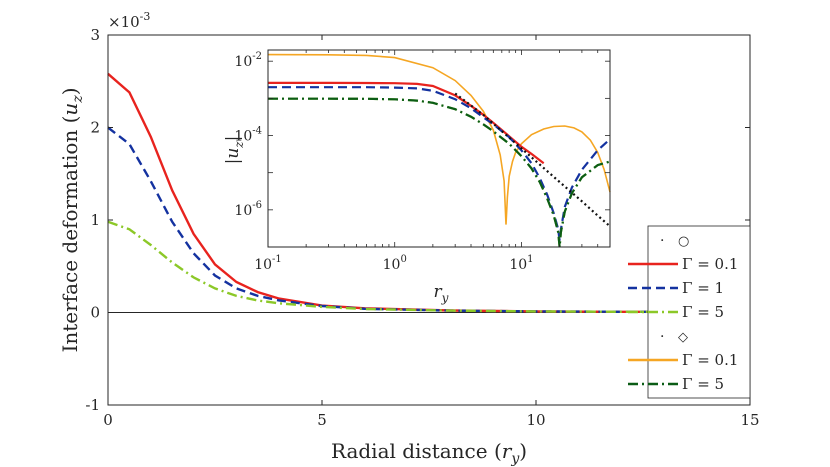 This screenshot has width=830, height=467. Describe the element at coordinates (441, 293) in the screenshot. I see `inset-x-axis-label: ry` at that location.